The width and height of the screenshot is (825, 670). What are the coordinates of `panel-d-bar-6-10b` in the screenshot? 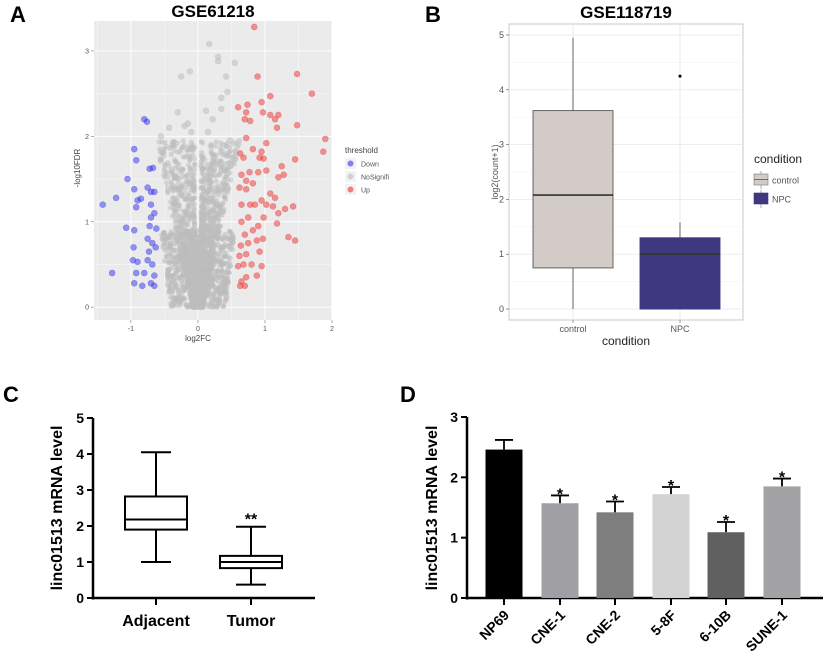 It's located at (726, 565).